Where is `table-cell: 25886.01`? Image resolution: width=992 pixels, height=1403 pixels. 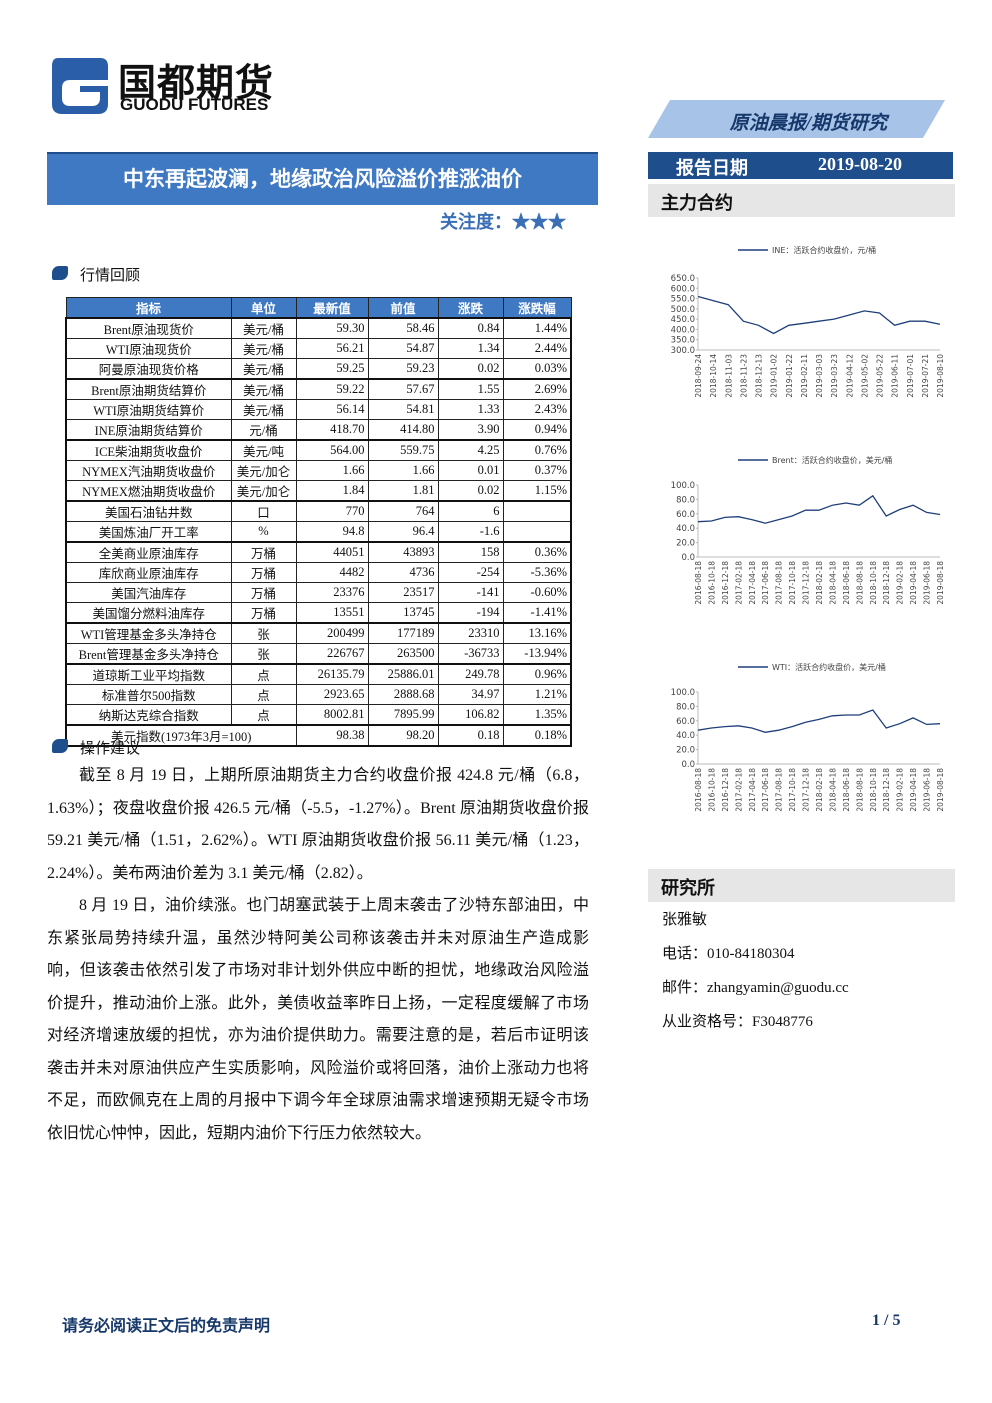
table-cell: 25886.01 is located at coordinates (403, 674).